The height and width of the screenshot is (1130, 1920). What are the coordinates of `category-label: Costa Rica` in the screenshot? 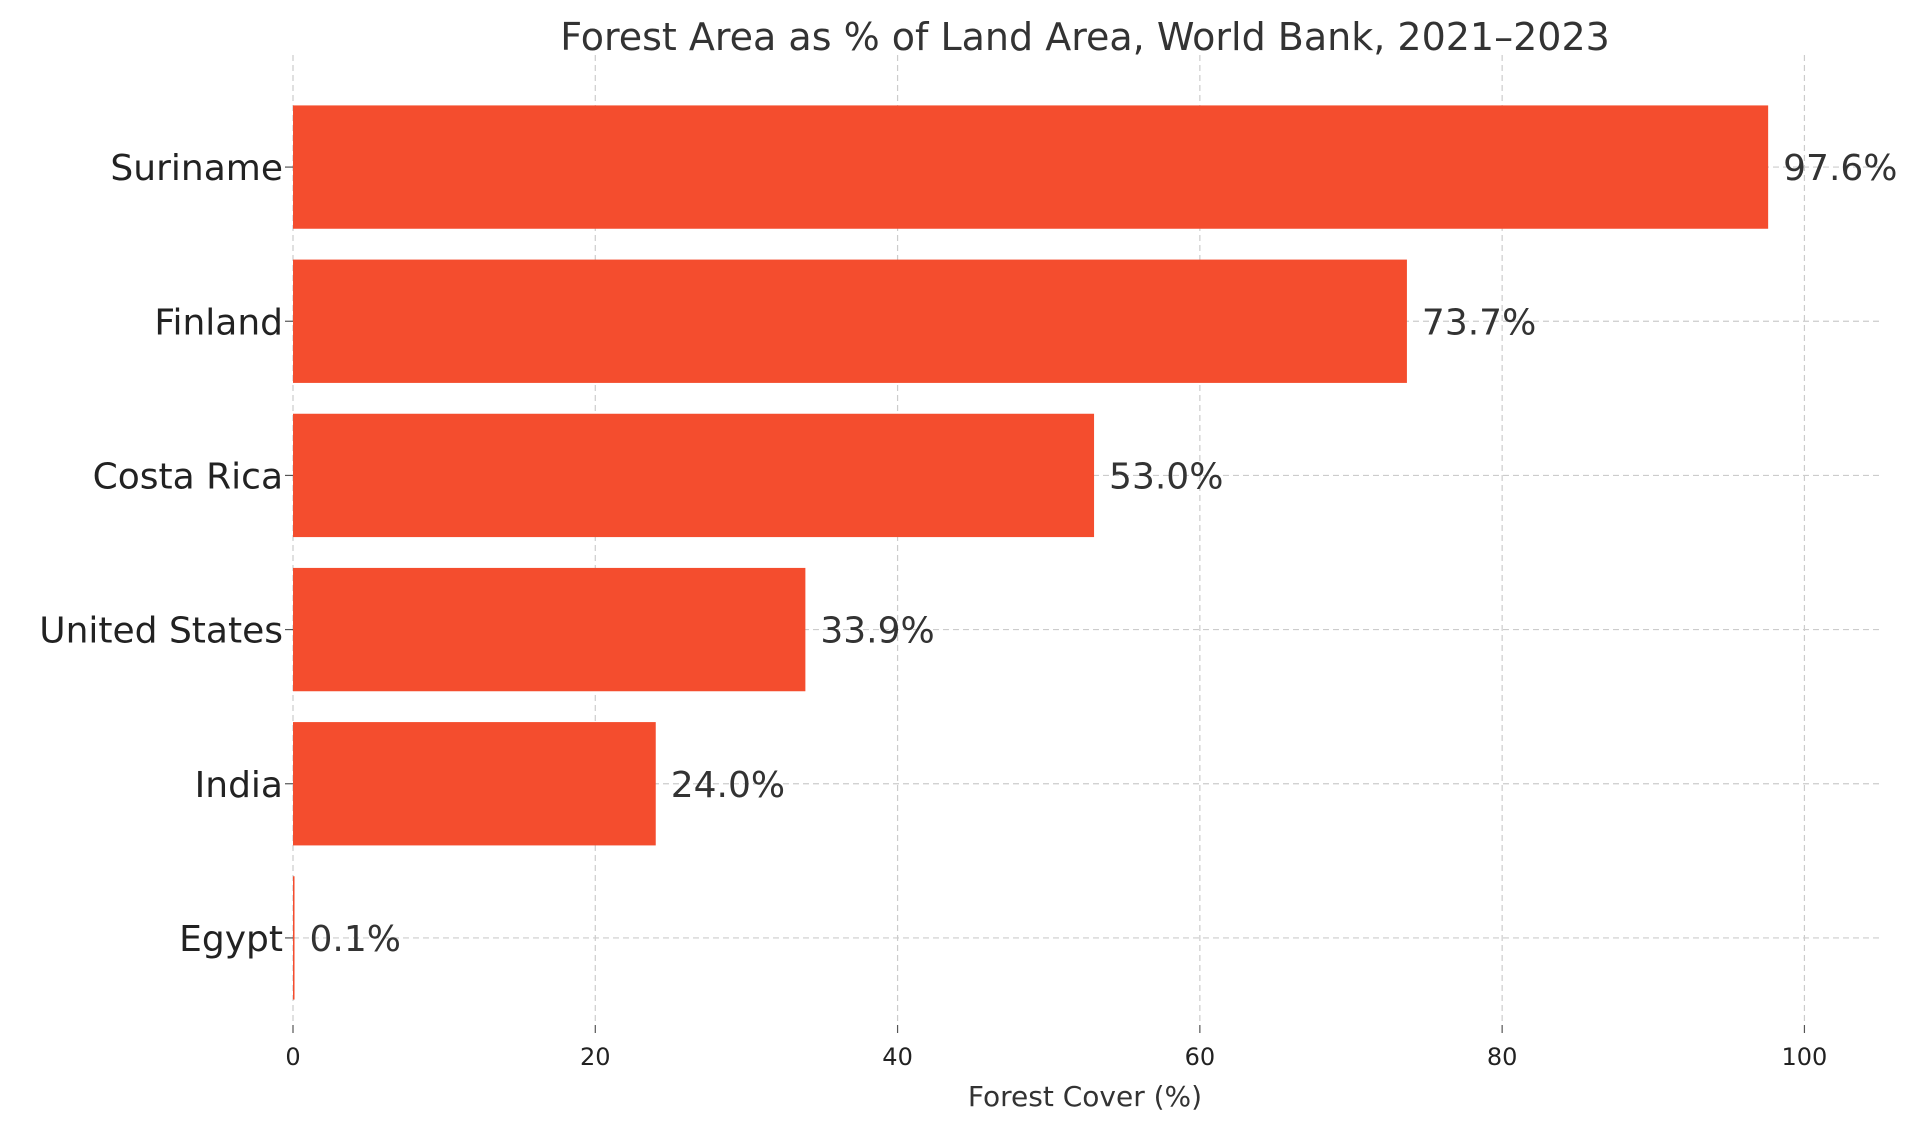 It's located at (188, 476).